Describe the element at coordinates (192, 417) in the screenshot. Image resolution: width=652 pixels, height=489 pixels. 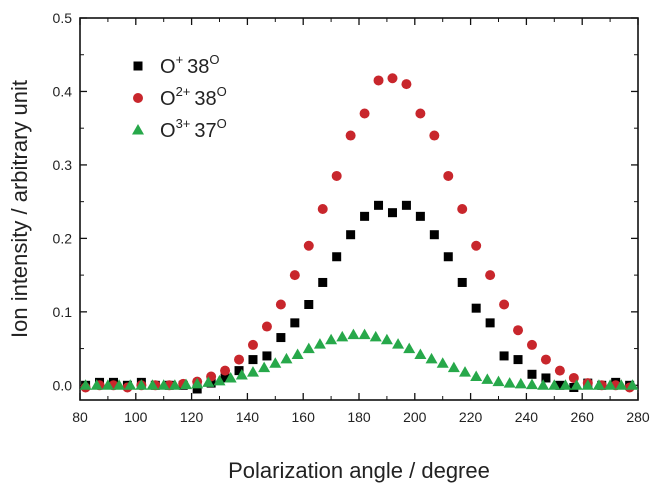
I see `x-tick-label: 120` at that location.